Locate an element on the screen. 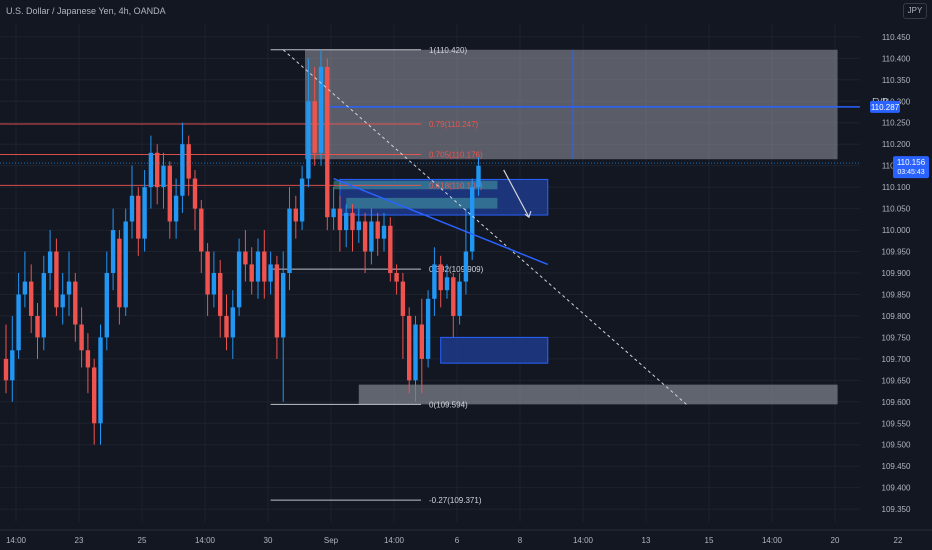 This screenshot has width=932, height=550. time-tick-label: 8 is located at coordinates (520, 540).